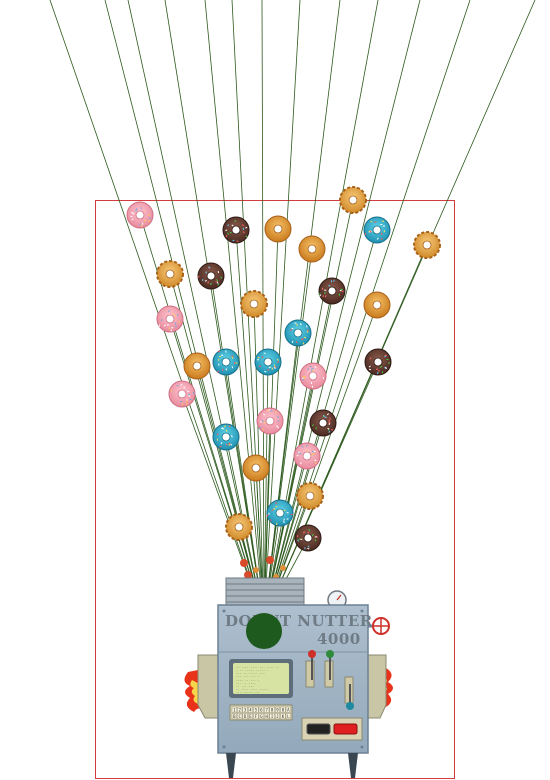 The image size is (550, 780). I want to click on top-vent, so click(265, 592).